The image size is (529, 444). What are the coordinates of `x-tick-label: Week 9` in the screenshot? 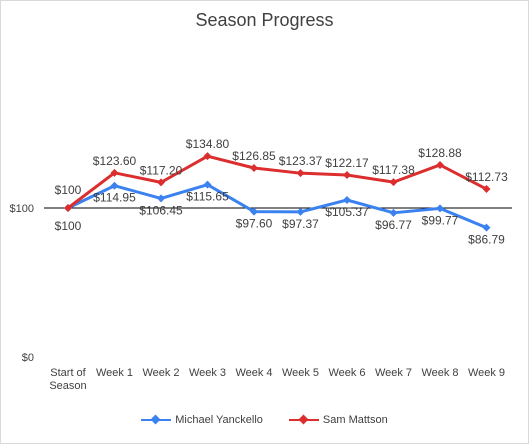 It's located at (486, 373).